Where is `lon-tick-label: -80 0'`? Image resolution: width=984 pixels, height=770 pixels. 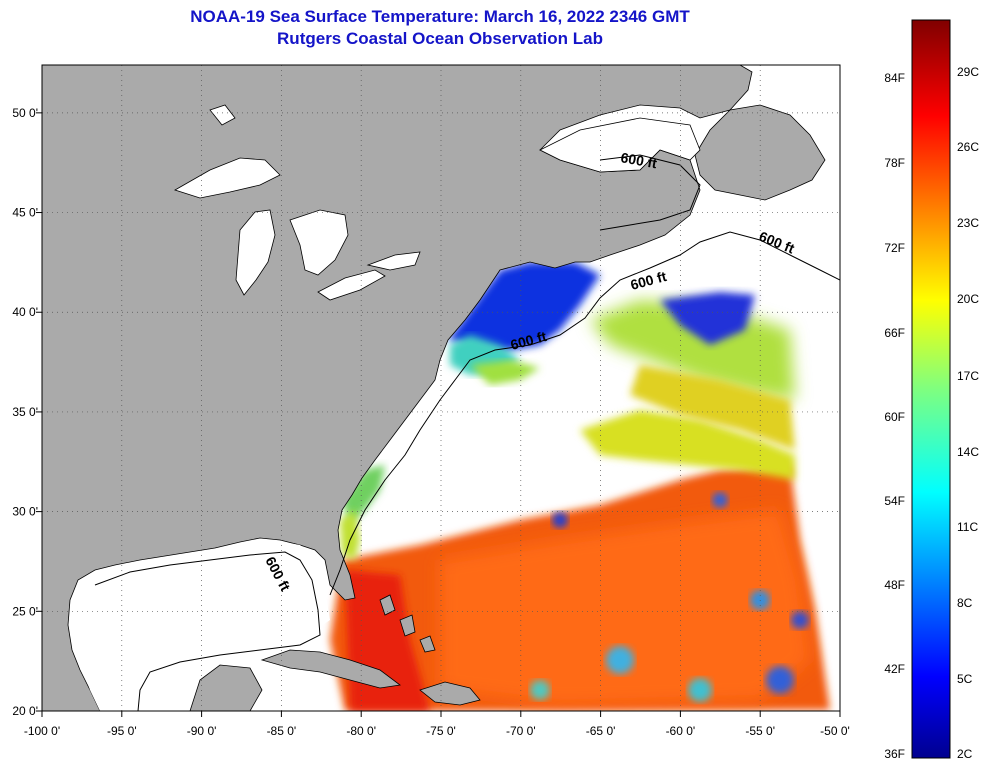
lon-tick-label: -80 0' is located at coordinates (361, 731).